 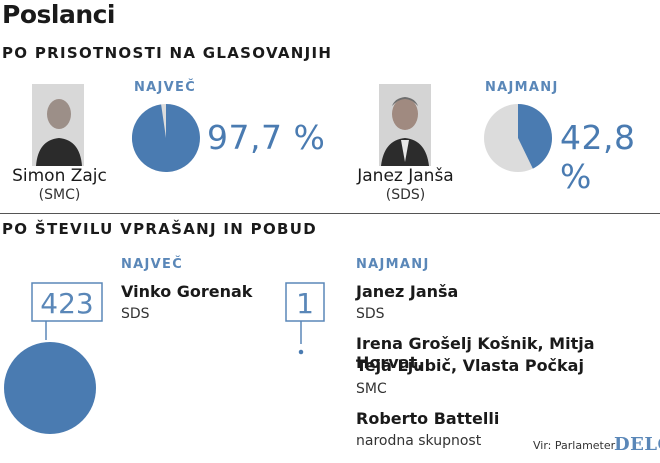 I want to click on most-attendance-name: Simon Zajc, so click(x=59, y=176).